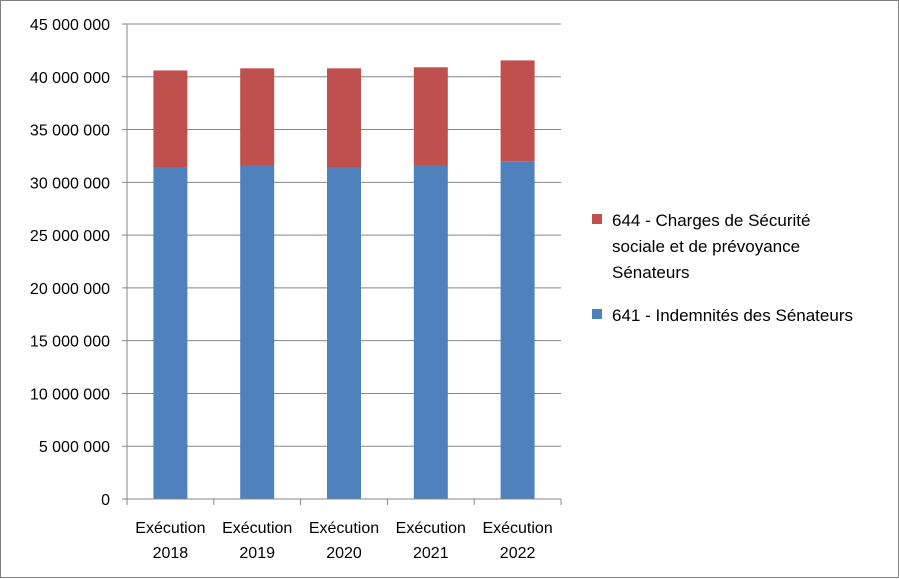 The width and height of the screenshot is (899, 579). Describe the element at coordinates (70, 25) in the screenshot. I see `y-tick-label: 45 000 000` at that location.